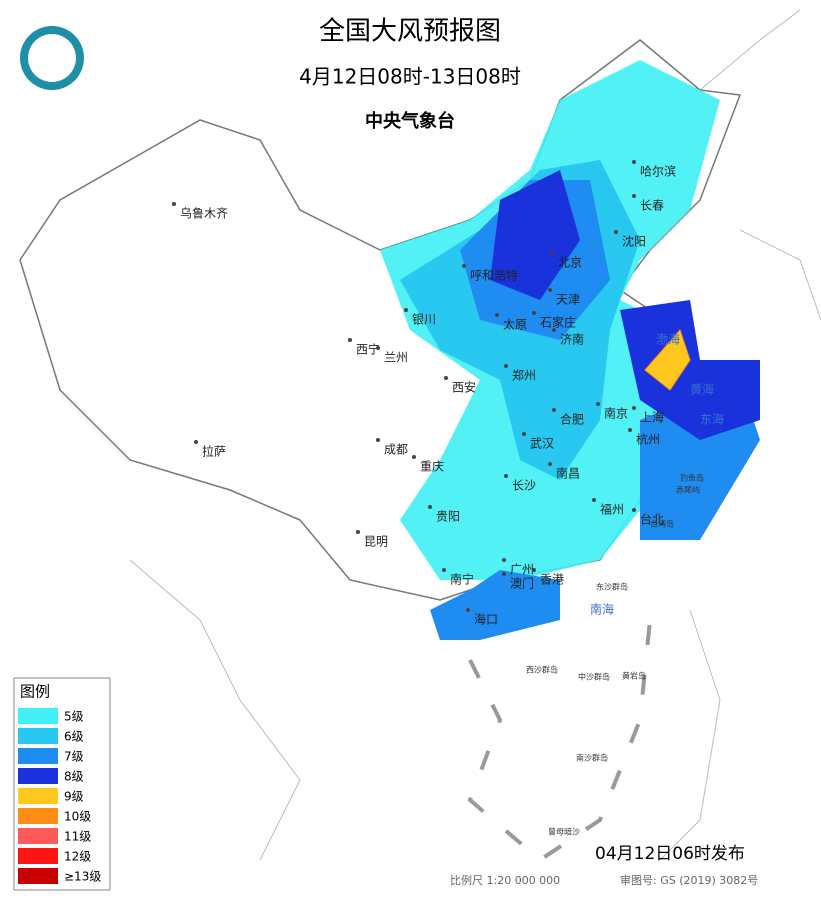  Describe the element at coordinates (35, 692) in the screenshot. I see `legend-title: 图例` at that location.